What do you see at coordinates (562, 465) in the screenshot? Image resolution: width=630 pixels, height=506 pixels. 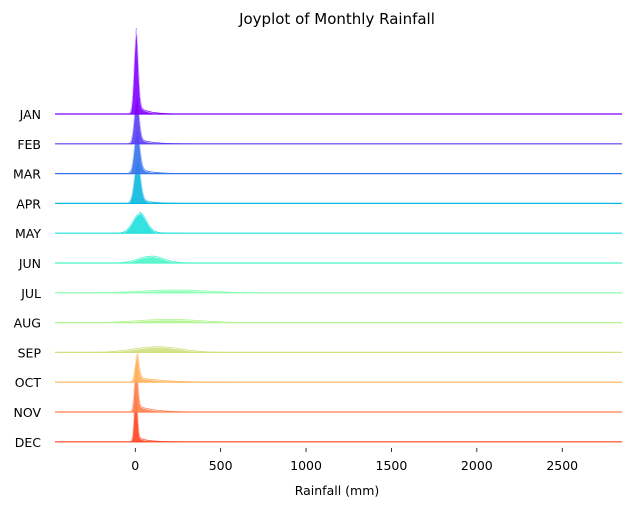 I see `x-tick-label: 2500` at bounding box center [562, 465].